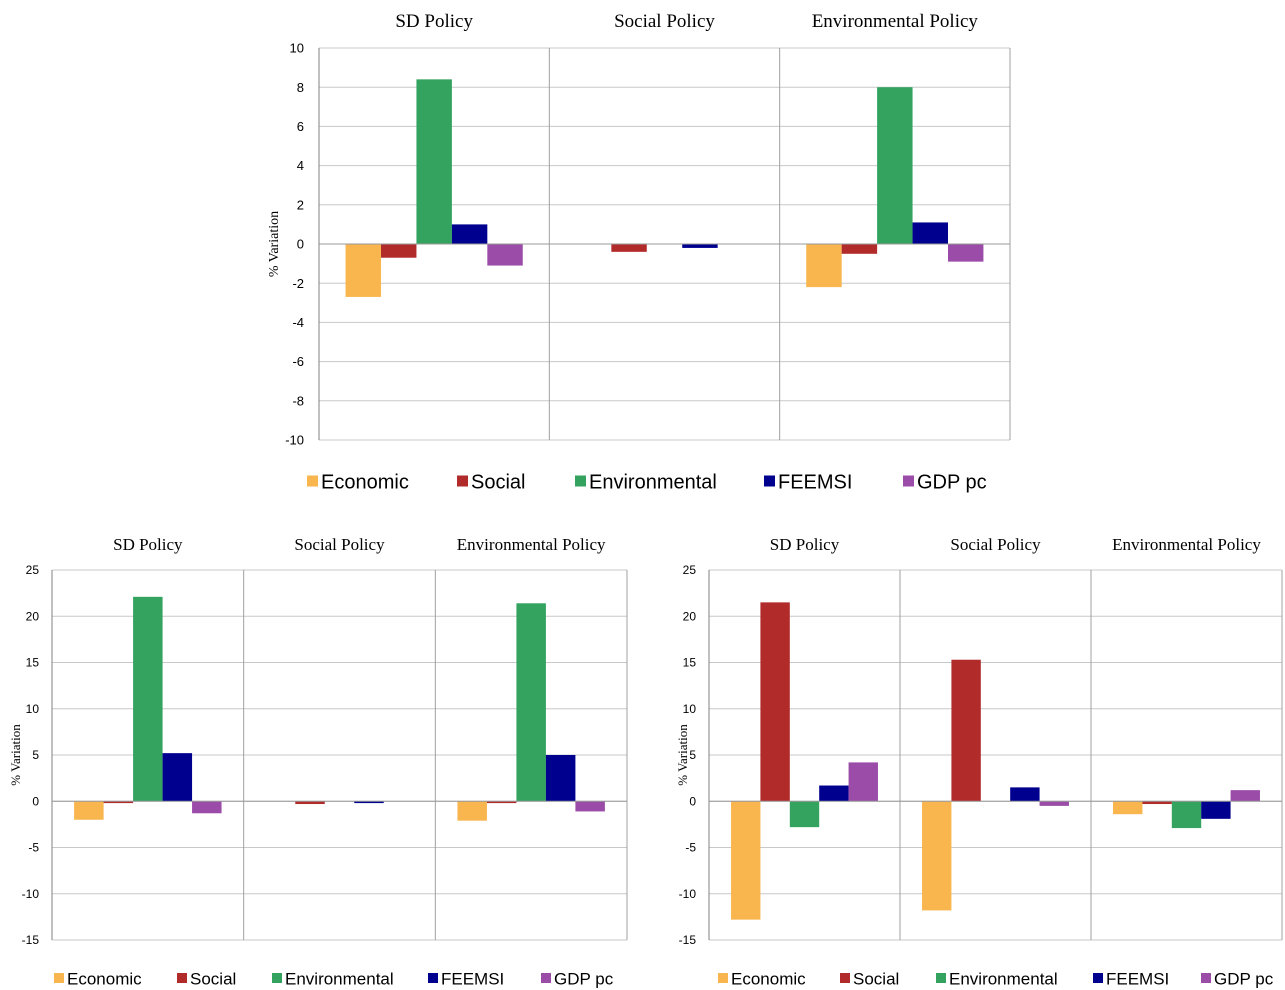 The height and width of the screenshot is (990, 1285). What do you see at coordinates (298, 322) in the screenshot?
I see `y-tick-label: -4` at bounding box center [298, 322].